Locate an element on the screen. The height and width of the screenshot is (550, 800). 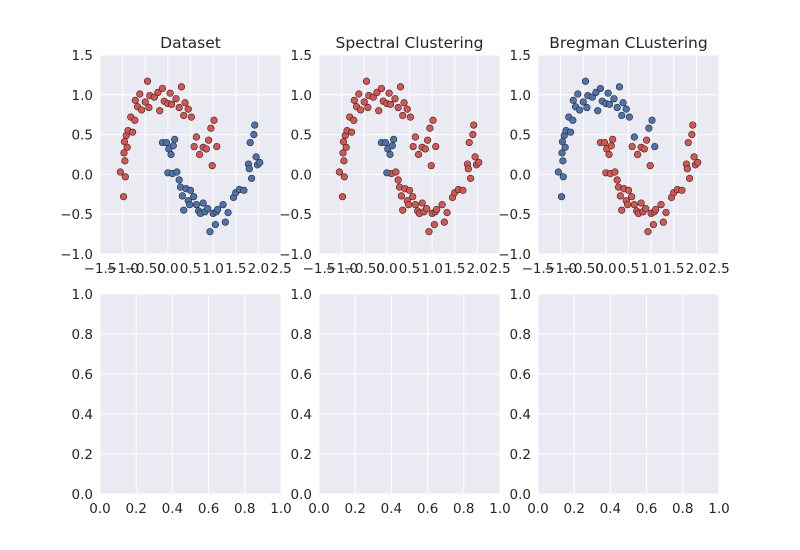
x-tick-label: 2.0 is located at coordinates (696, 269).